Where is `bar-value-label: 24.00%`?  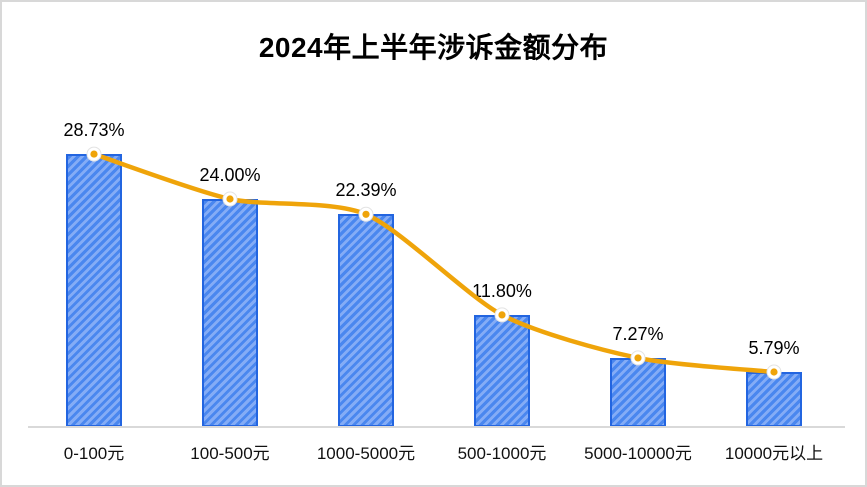 bar-value-label: 24.00% is located at coordinates (230, 175).